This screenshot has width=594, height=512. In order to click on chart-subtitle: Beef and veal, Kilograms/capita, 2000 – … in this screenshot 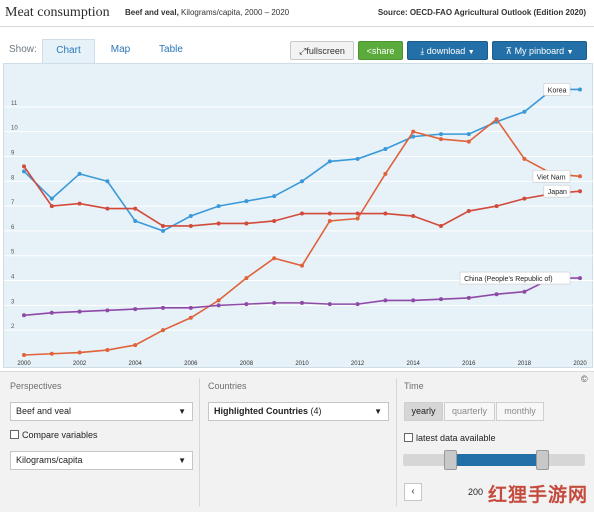, I will do `click(207, 12)`.